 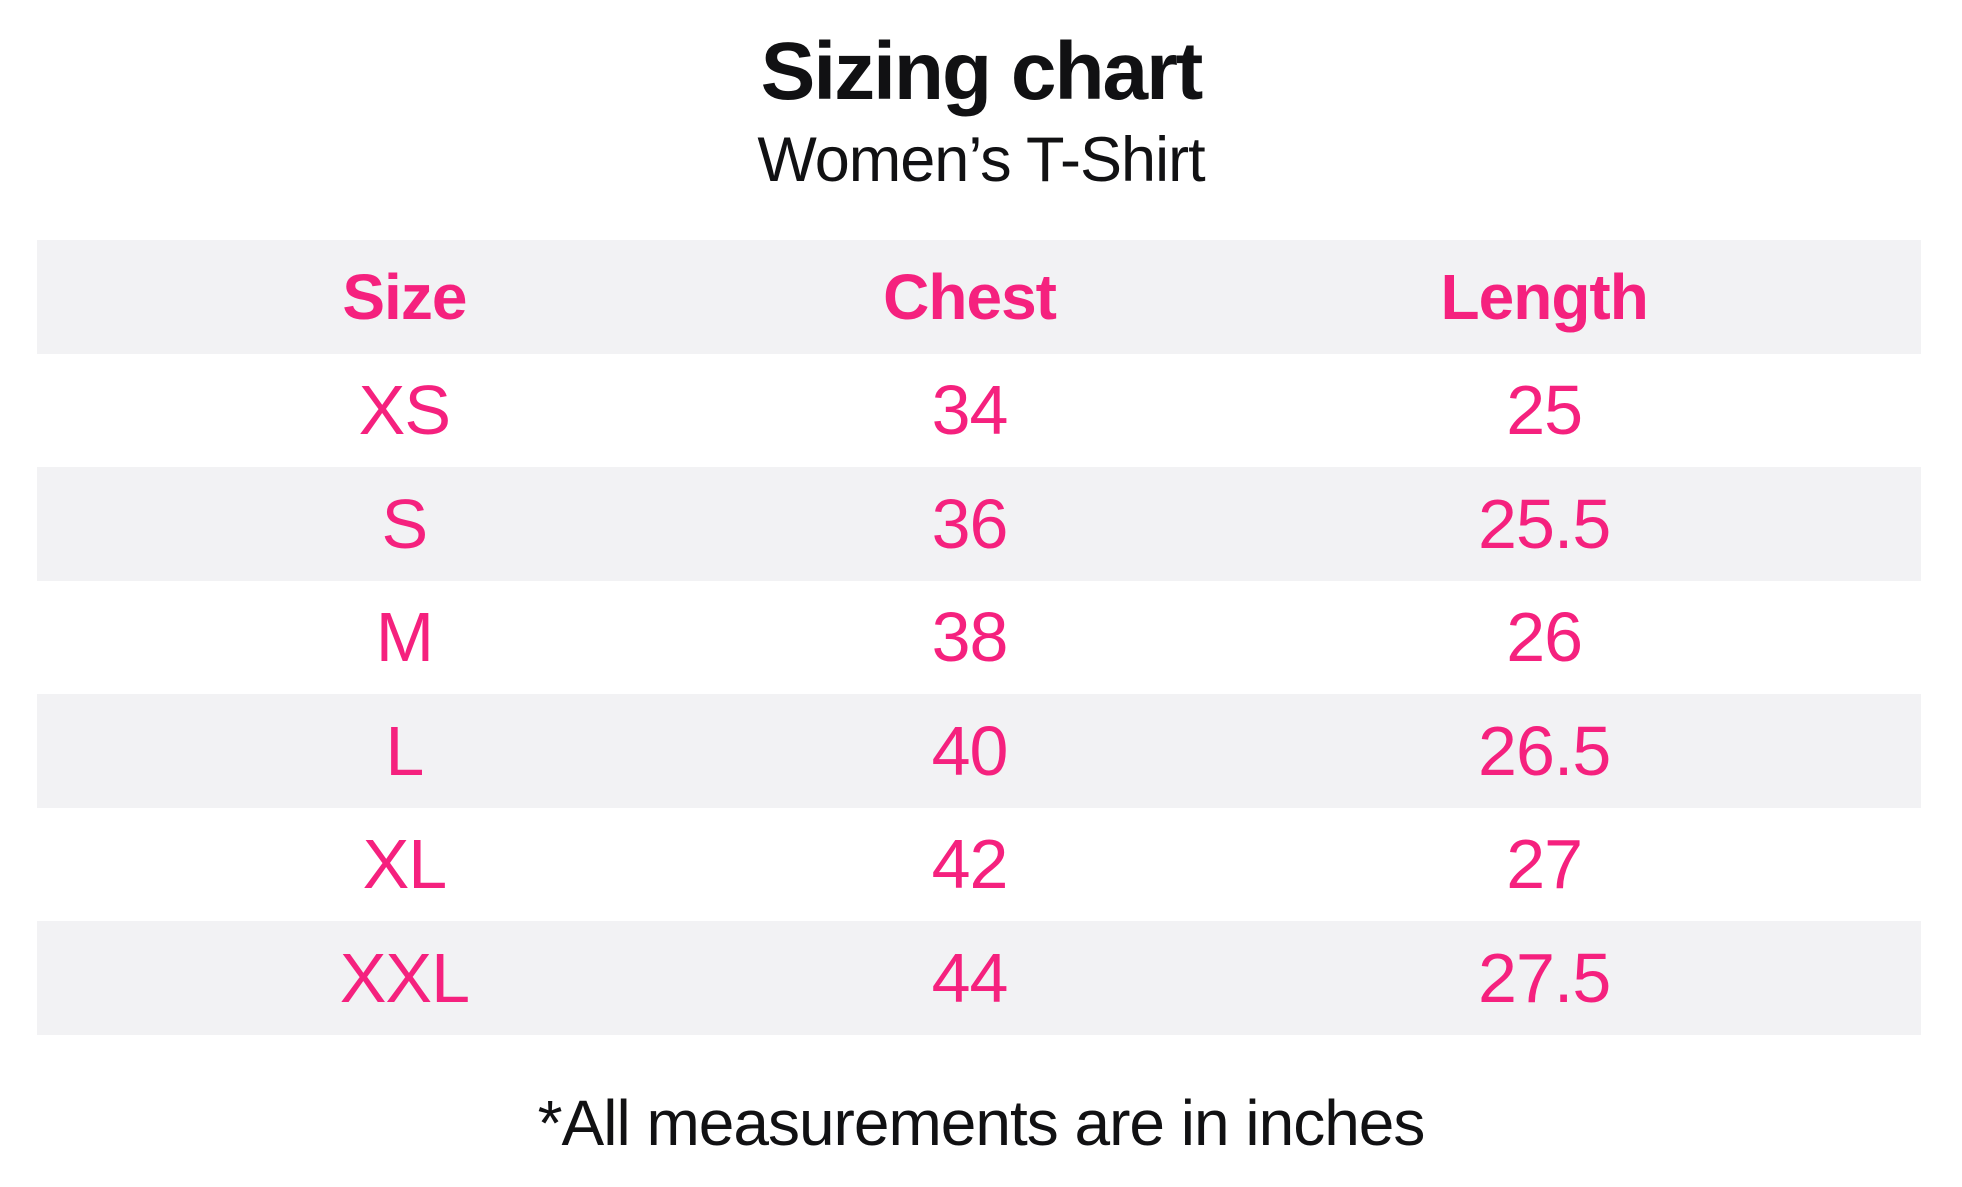 I want to click on table-row: L 40 26.5, so click(x=979, y=751).